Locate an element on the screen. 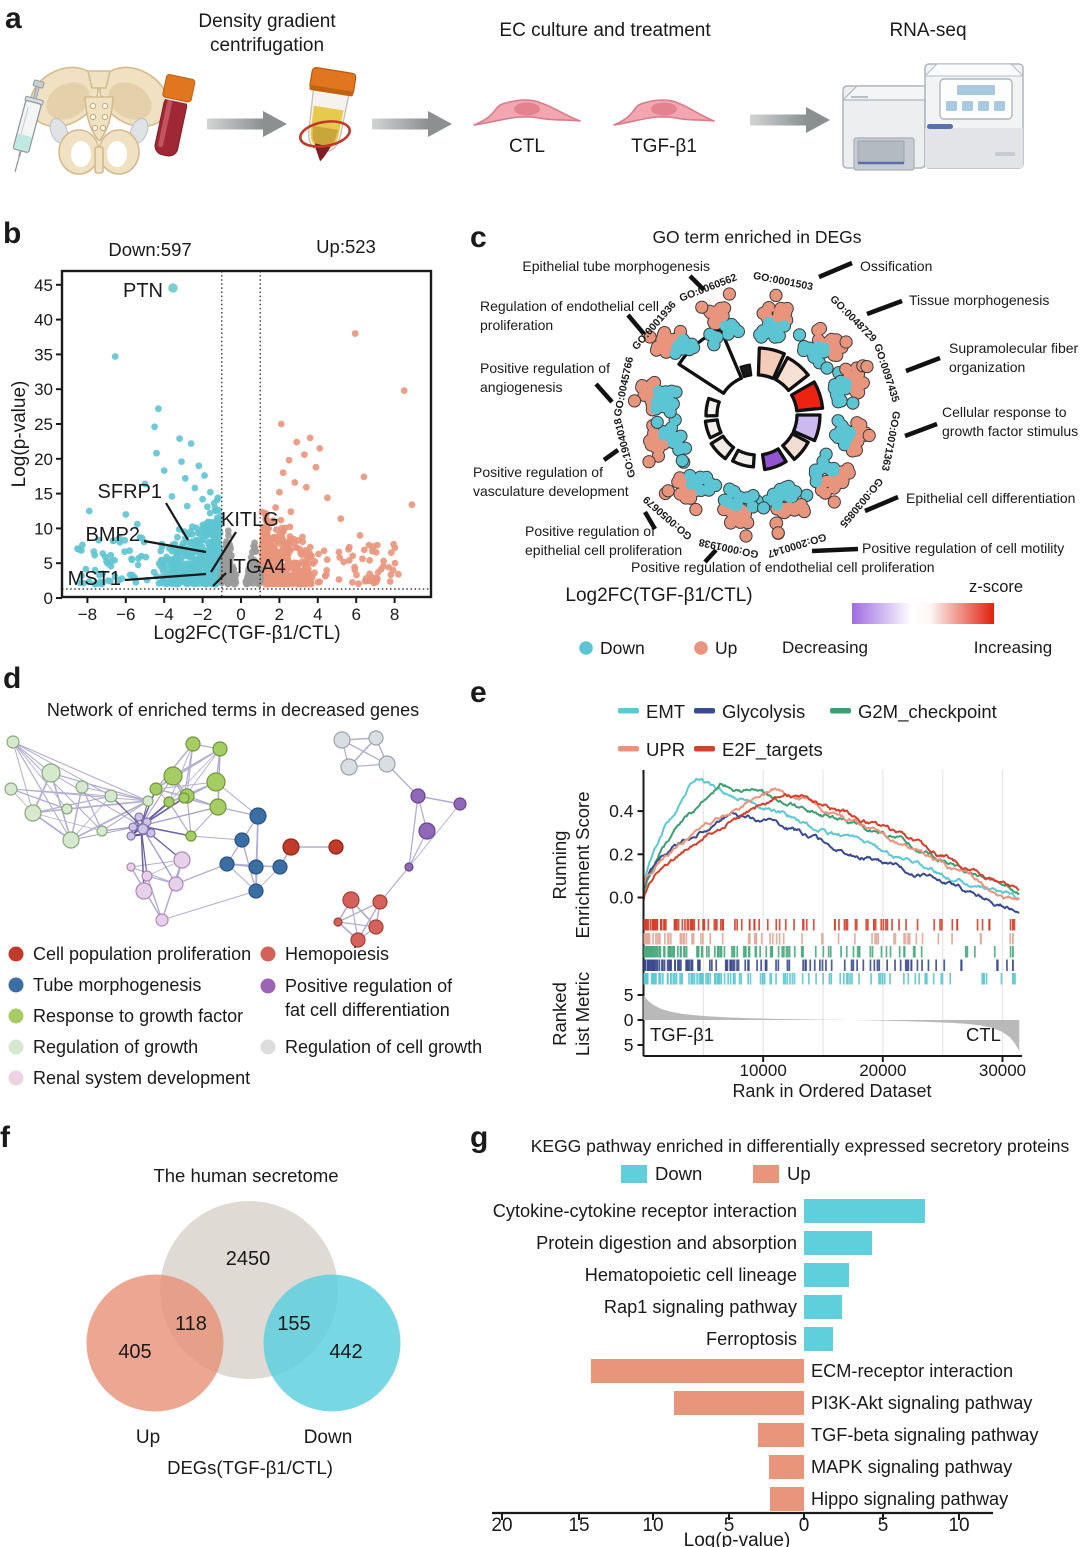  svg-text: Hematopoietic cell lineage is located at coordinates (691, 1275).